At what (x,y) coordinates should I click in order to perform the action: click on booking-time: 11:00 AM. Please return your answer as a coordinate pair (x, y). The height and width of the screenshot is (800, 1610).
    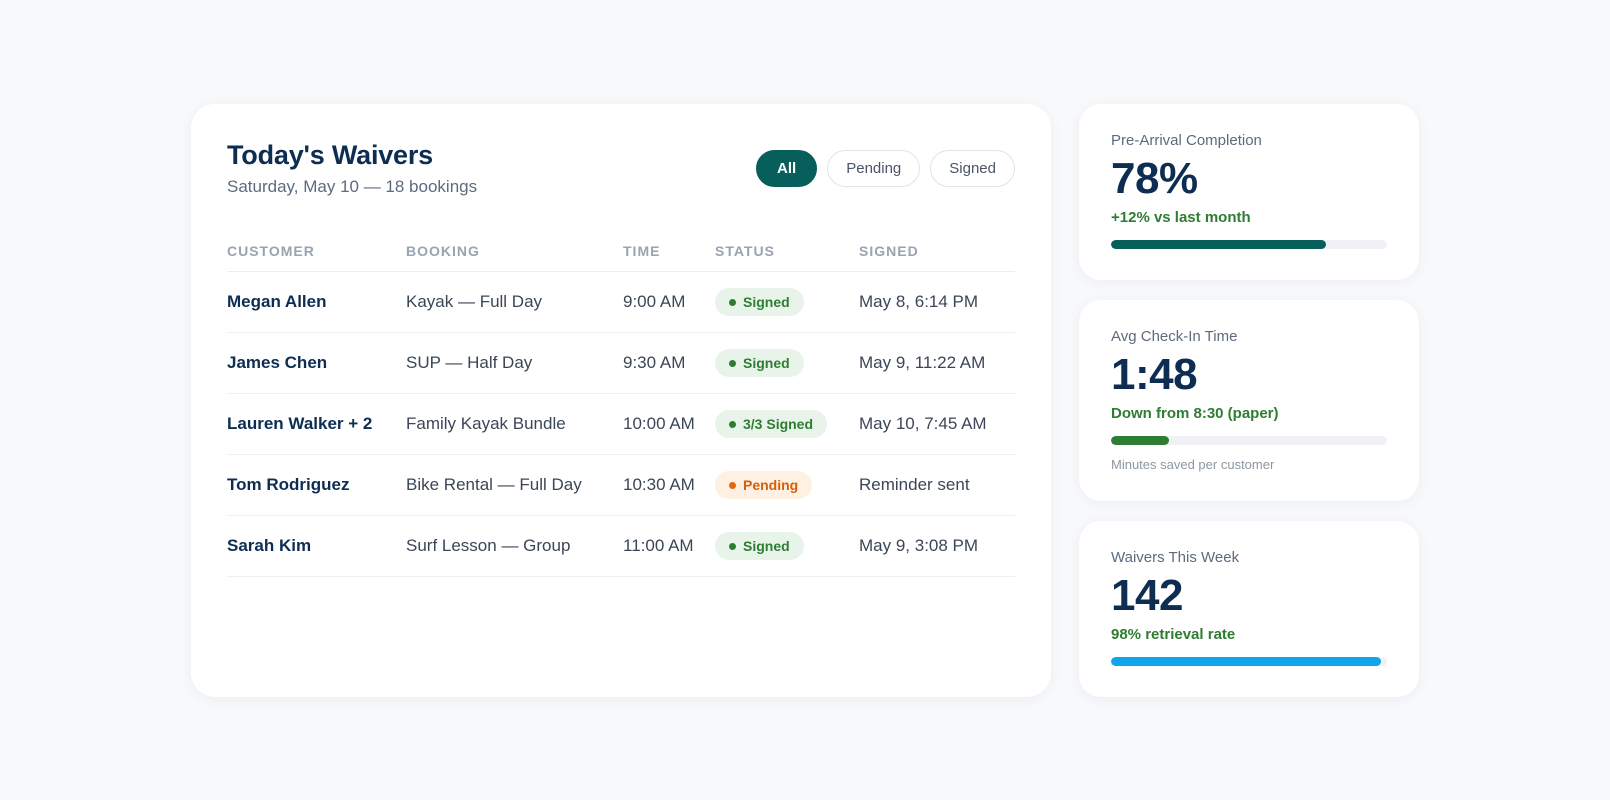
    Looking at the image, I should click on (658, 545).